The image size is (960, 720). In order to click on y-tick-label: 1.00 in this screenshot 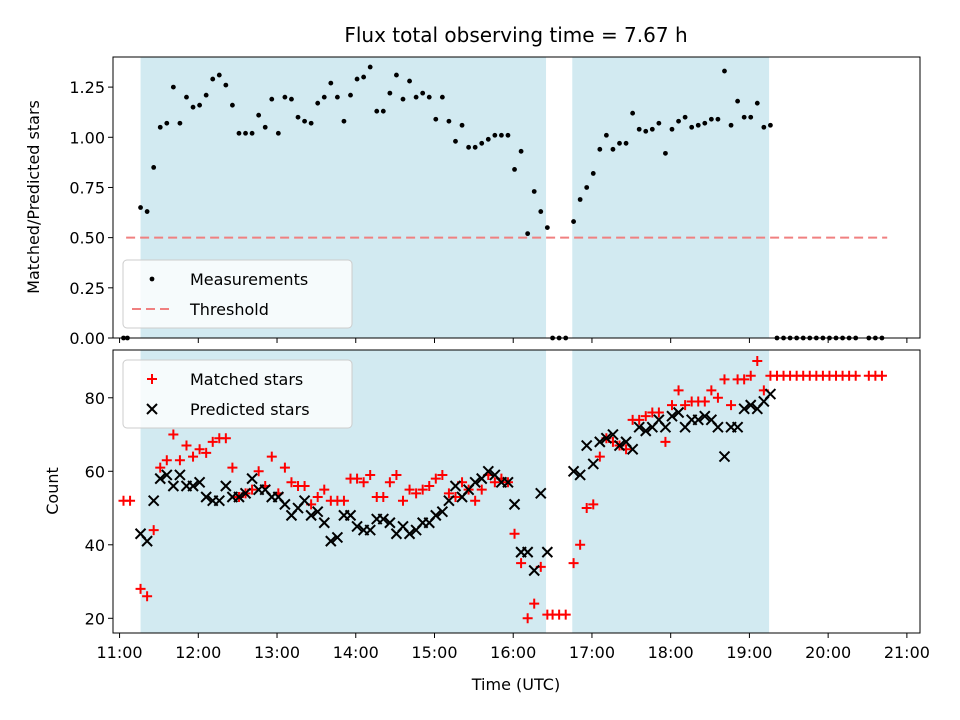, I will do `click(87, 137)`.